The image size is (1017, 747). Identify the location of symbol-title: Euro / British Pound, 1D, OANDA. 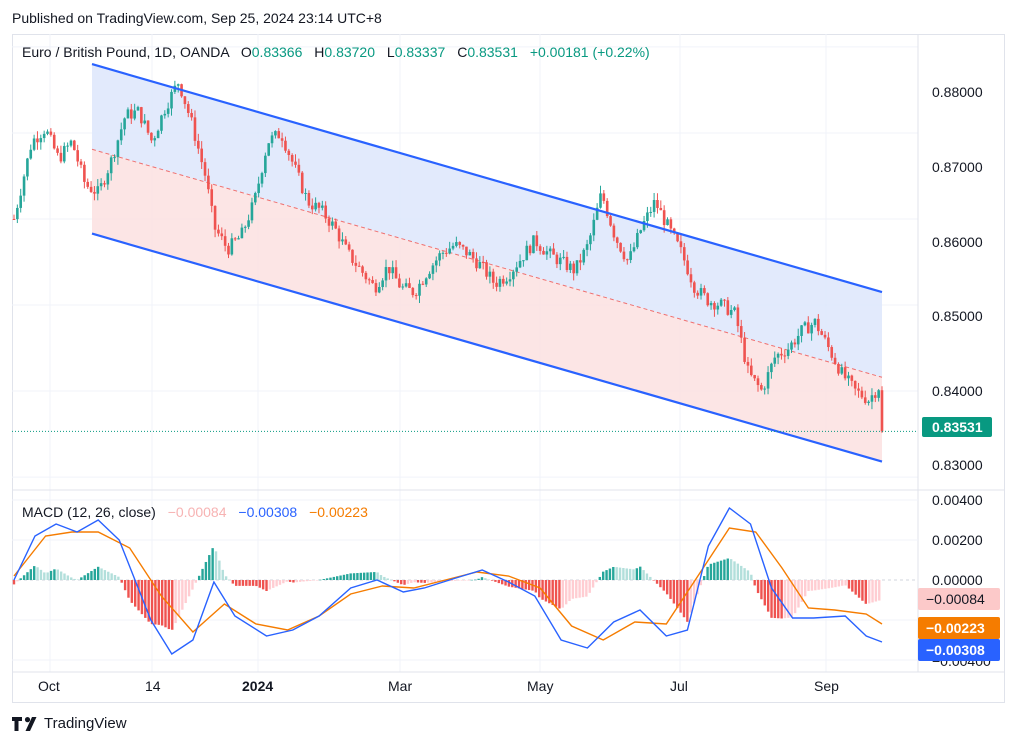
(126, 52).